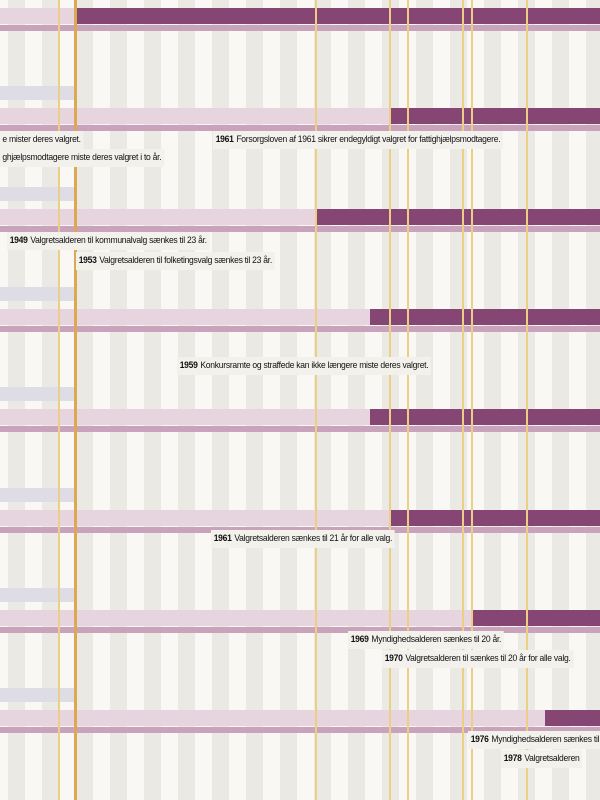  Describe the element at coordinates (42, 140) in the screenshot. I see `event-label: e mister deres valgret.` at that location.